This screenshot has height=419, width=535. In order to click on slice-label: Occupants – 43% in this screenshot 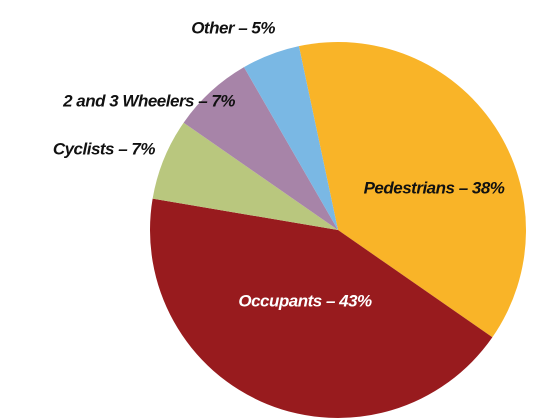, I will do `click(305, 300)`.